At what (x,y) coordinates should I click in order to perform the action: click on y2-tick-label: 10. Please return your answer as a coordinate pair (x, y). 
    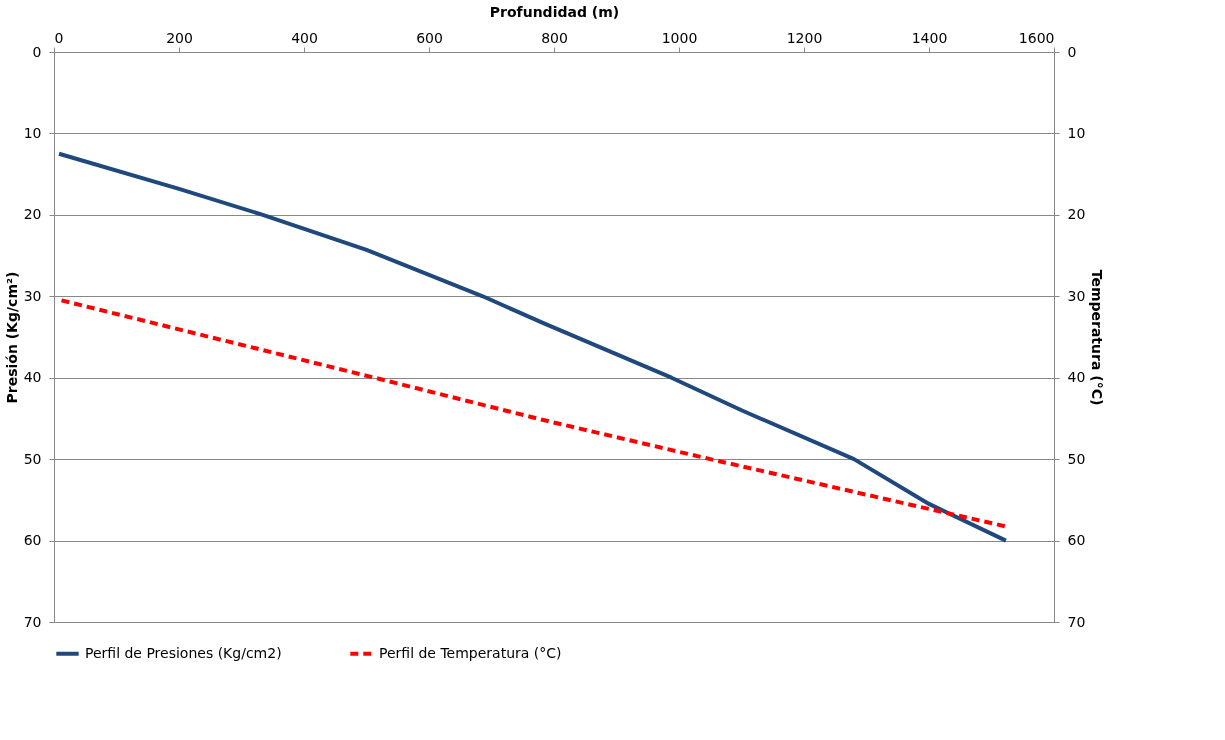
    Looking at the image, I should click on (1076, 132).